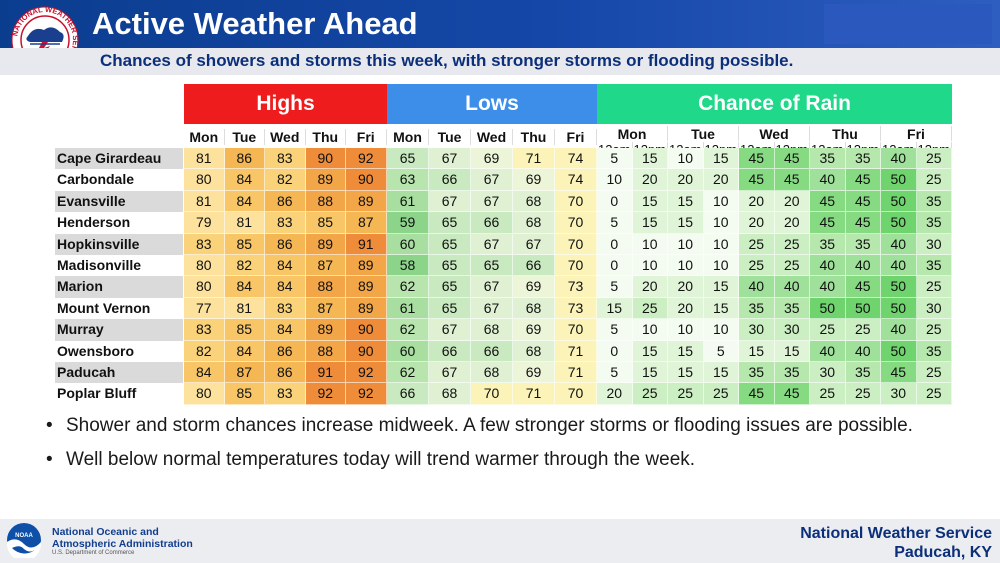 This screenshot has width=1000, height=563. Describe the element at coordinates (899, 287) in the screenshot. I see `rain-value: 50` at that location.